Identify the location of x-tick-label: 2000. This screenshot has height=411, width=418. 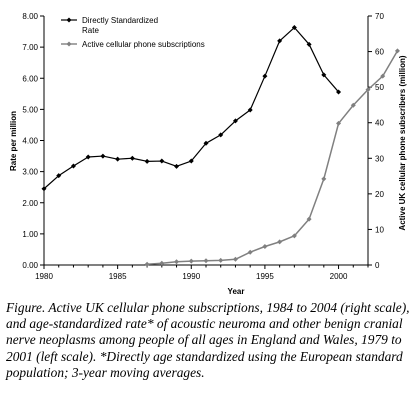
(339, 276).